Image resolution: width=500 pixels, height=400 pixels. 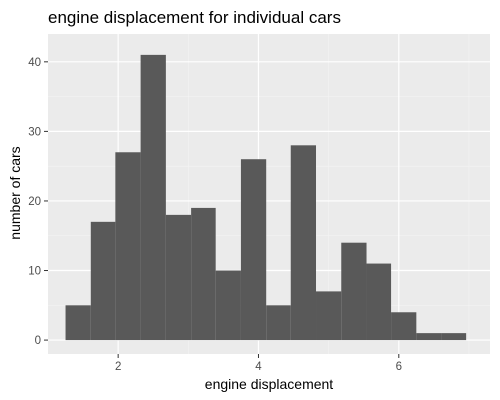 I want to click on y-tick-label: 10, so click(x=34, y=272).